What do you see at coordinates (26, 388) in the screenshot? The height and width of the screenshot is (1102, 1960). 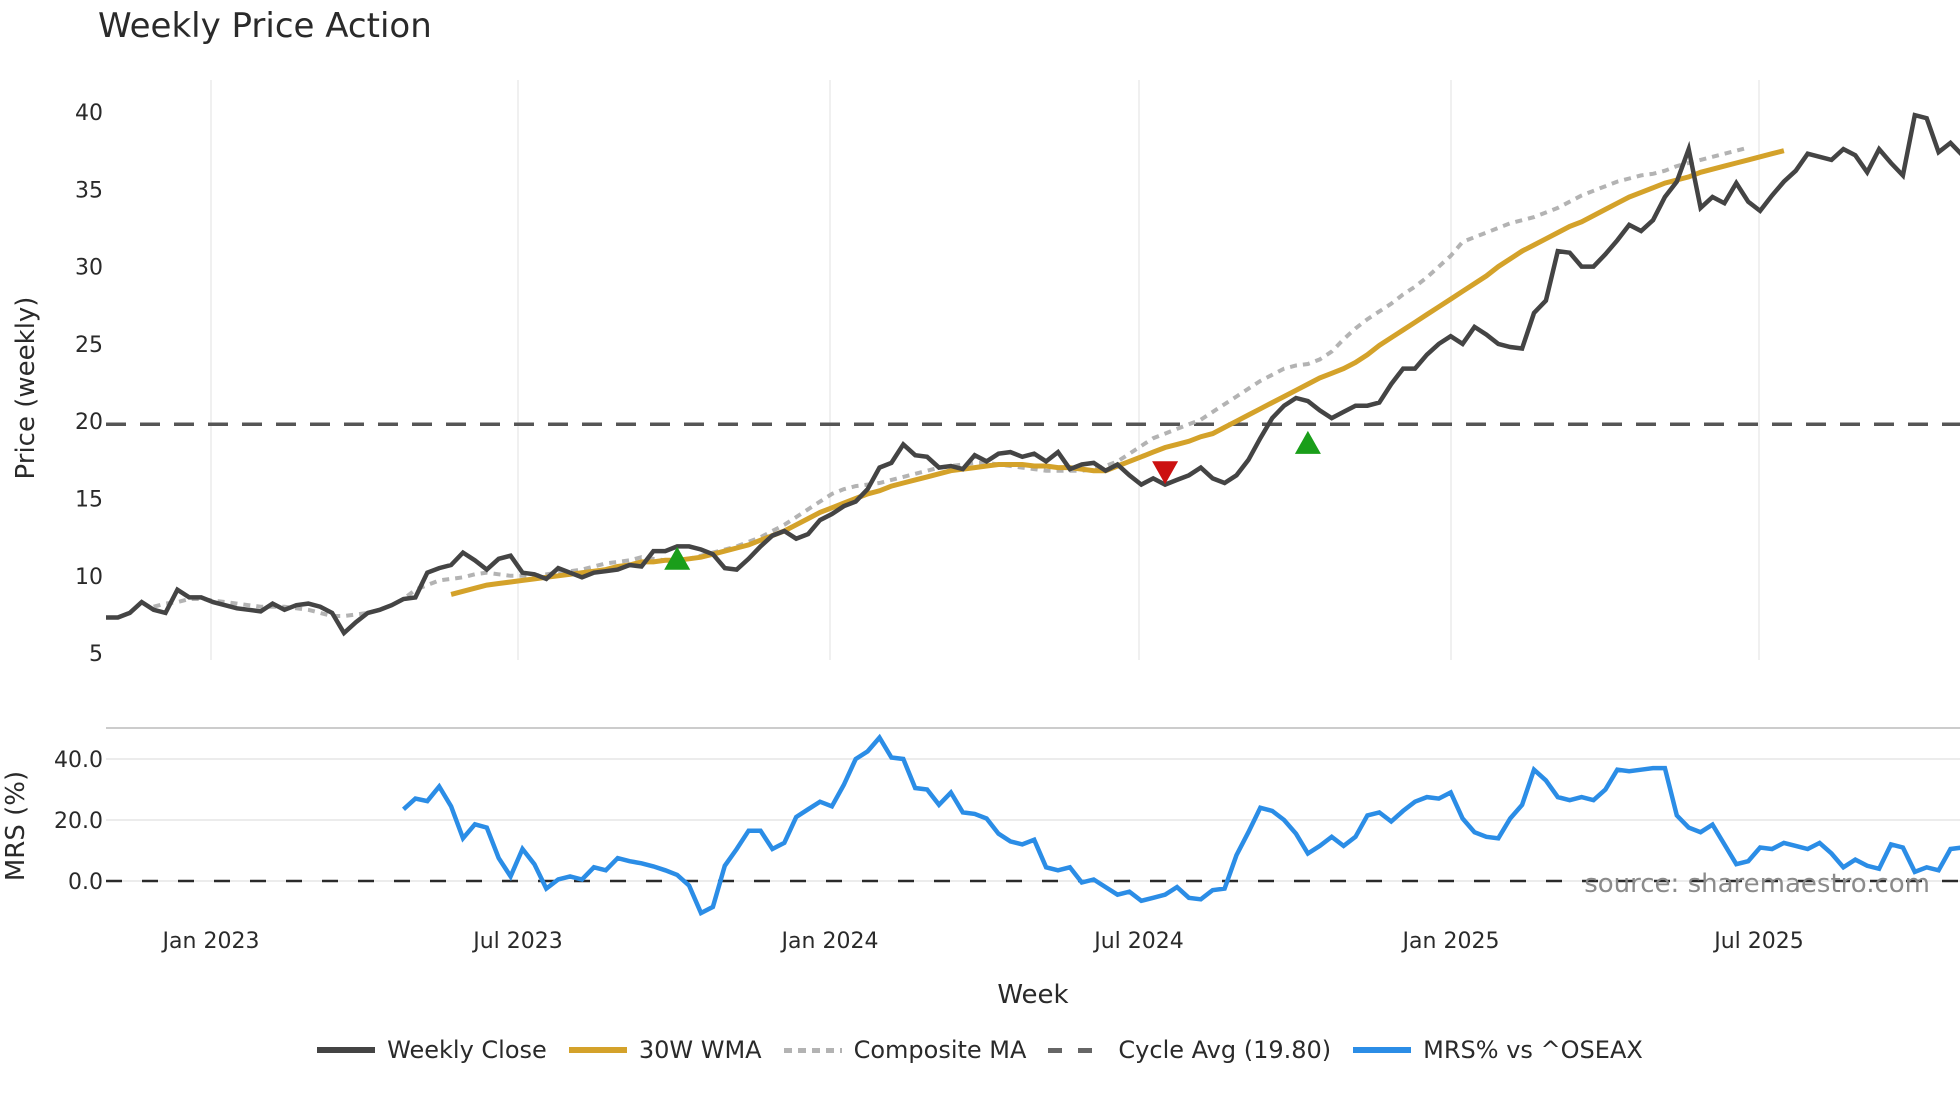 I see `price-y-axis-title: Price (weekly)` at bounding box center [26, 388].